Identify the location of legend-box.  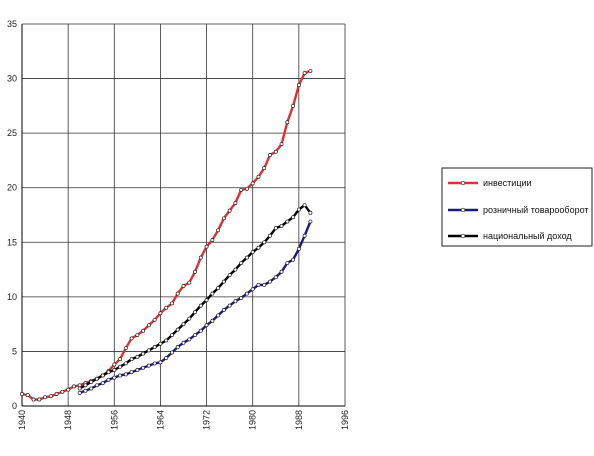
(517, 207).